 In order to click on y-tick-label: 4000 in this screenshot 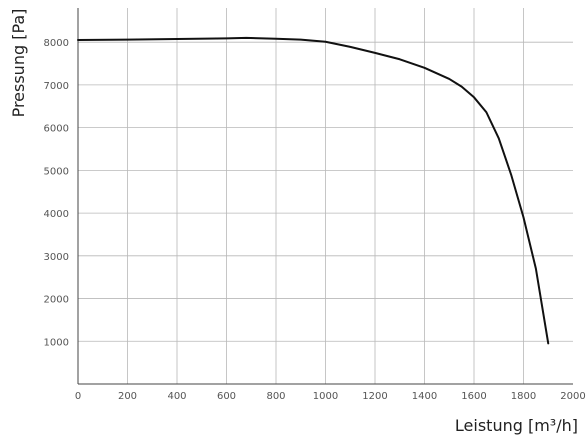, I will do `click(56, 214)`.